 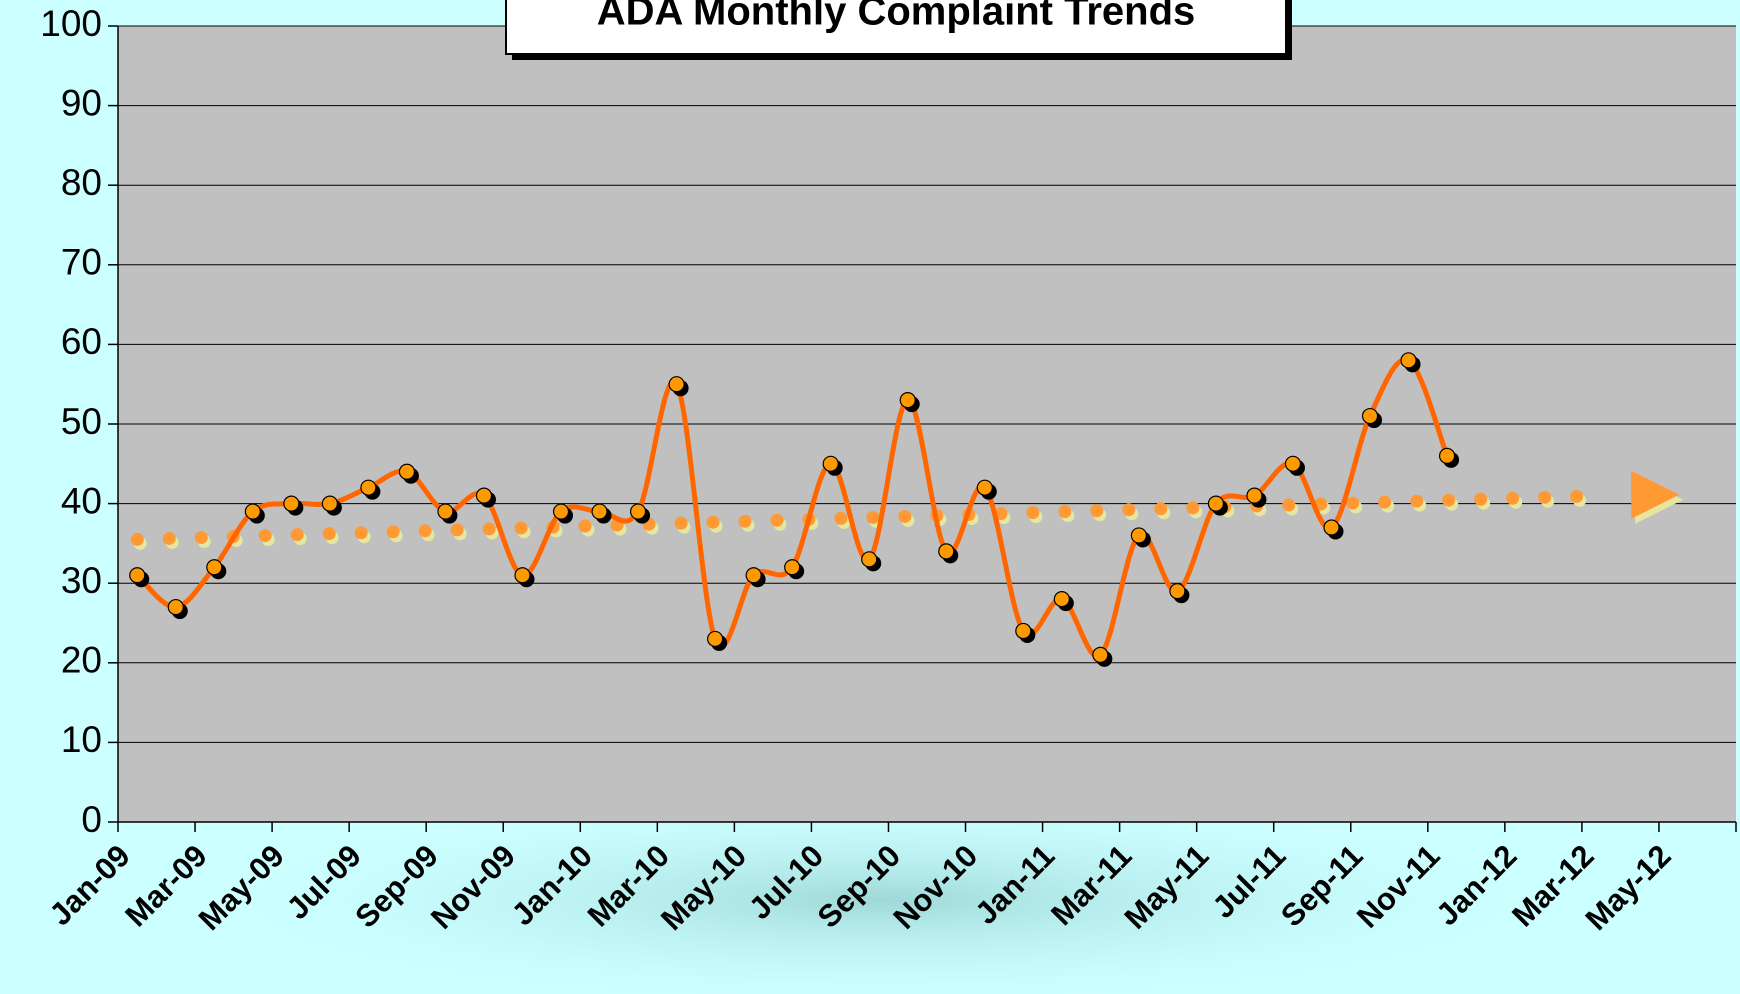 What do you see at coordinates (91, 819) in the screenshot?
I see `y-tick-label: 0` at bounding box center [91, 819].